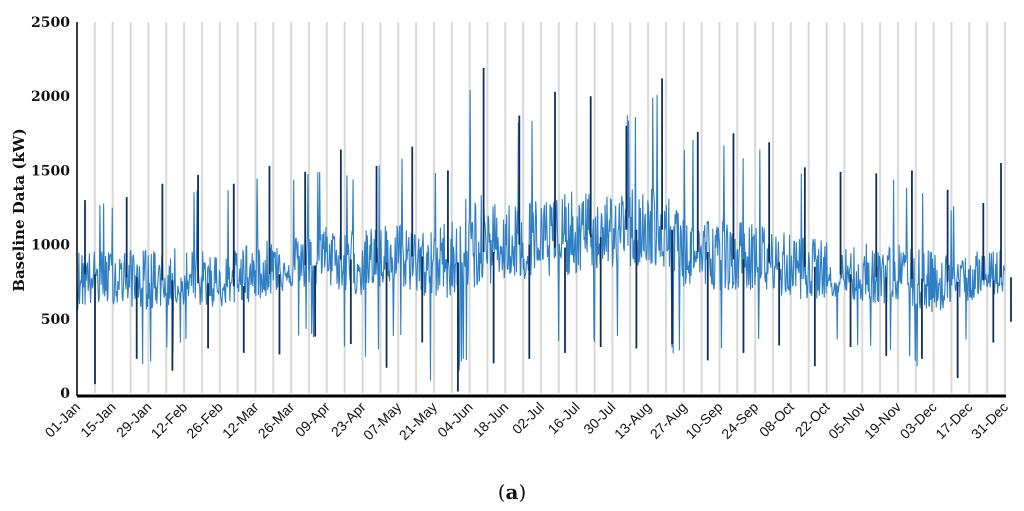 This screenshot has width=1024, height=511. What do you see at coordinates (501, 492) in the screenshot?
I see `caption-open: (` at bounding box center [501, 492].